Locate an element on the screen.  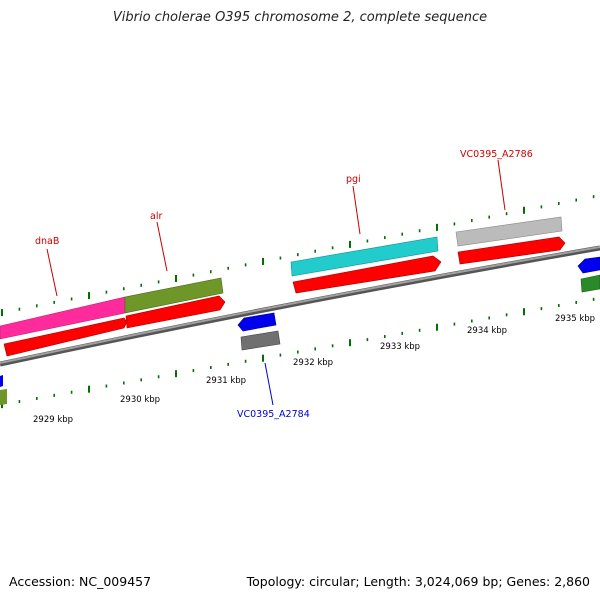
kbp-label-2931: 2931 kbp is located at coordinates (226, 381).